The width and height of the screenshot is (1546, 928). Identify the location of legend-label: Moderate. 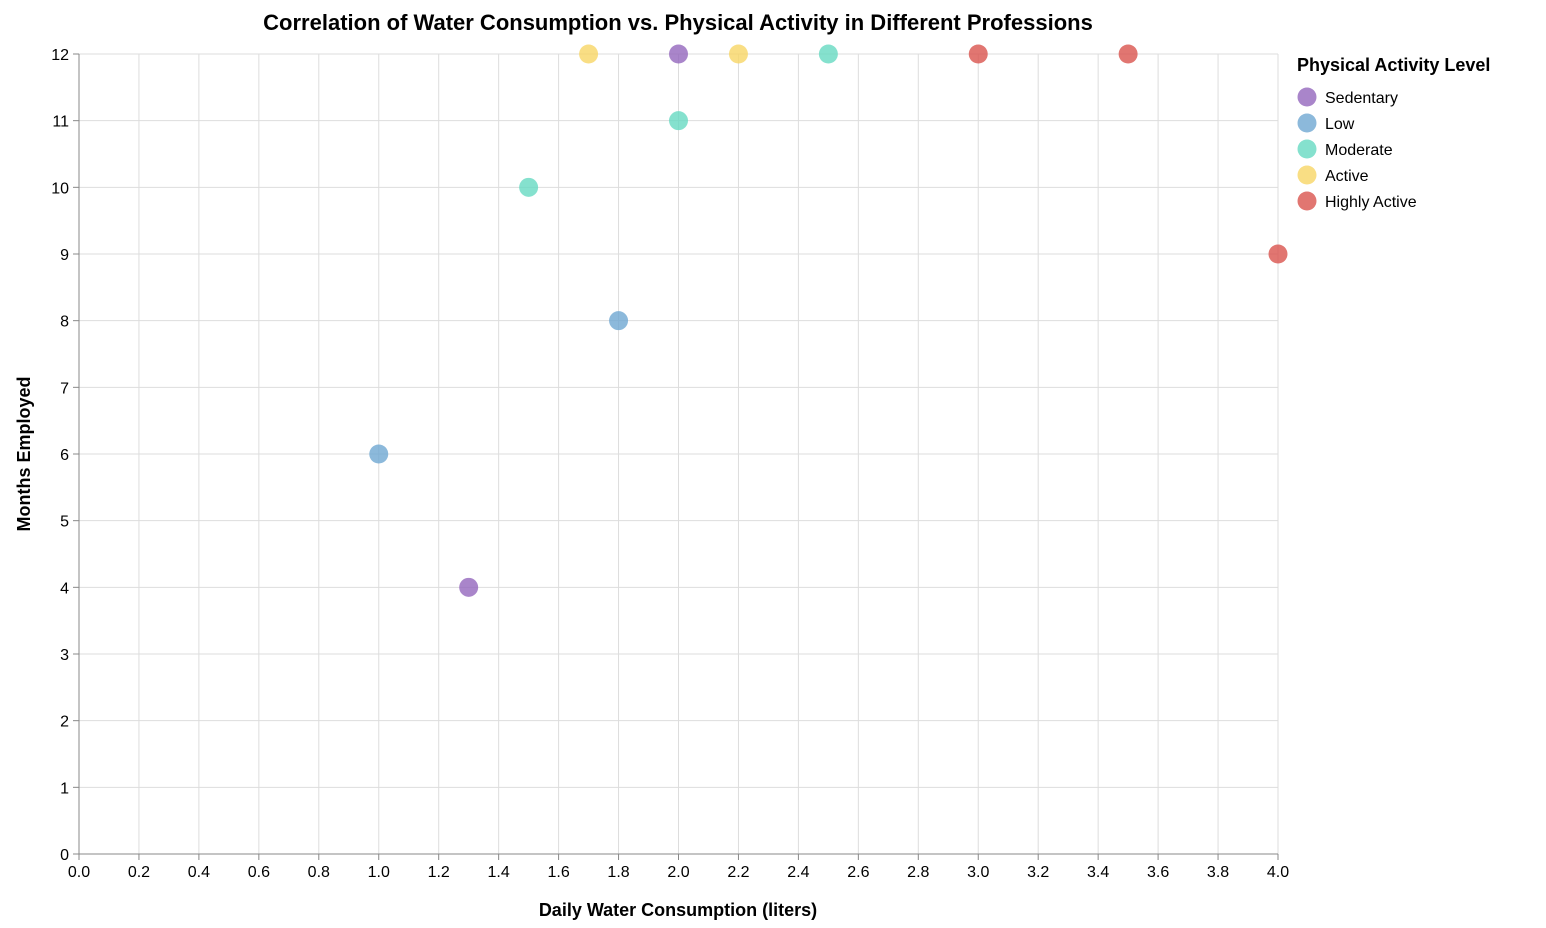
(1359, 150).